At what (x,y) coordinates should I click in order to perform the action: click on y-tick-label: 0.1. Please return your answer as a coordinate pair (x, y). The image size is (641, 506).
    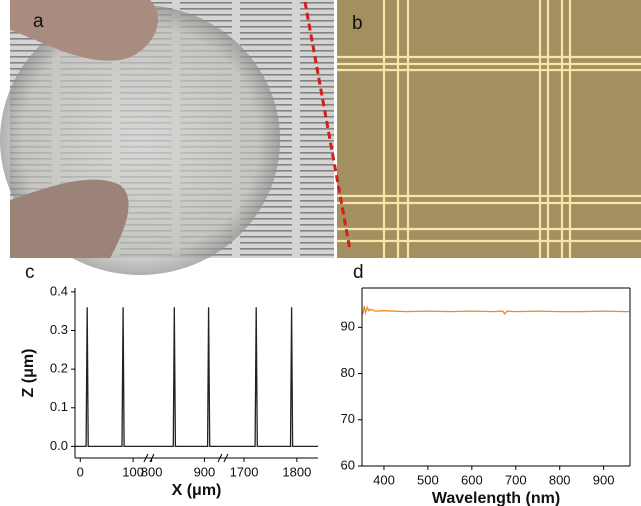
    Looking at the image, I should click on (59, 406).